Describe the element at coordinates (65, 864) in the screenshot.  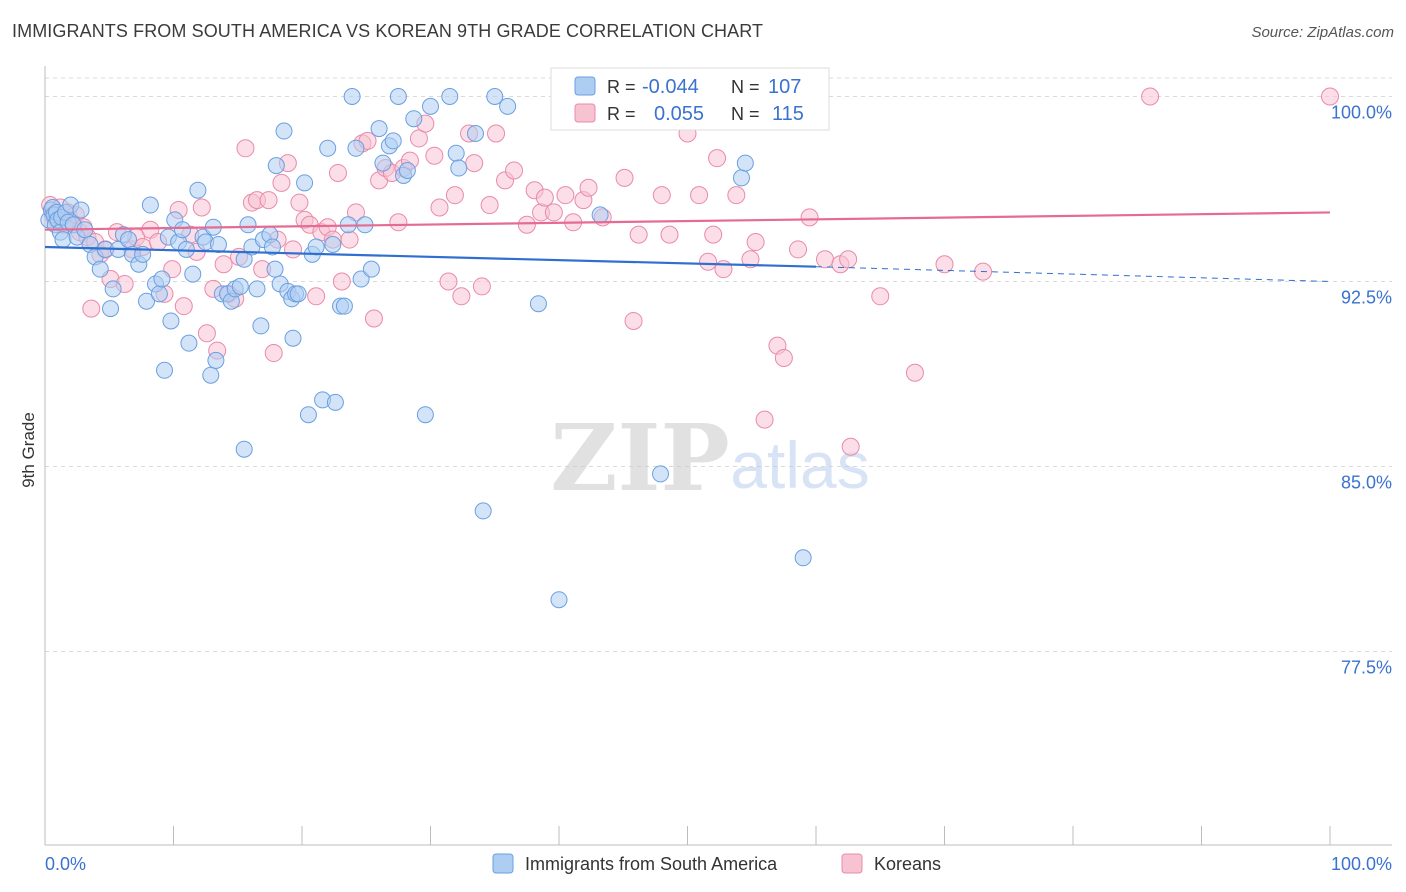
I see `x-tick-label: 0.0%` at that location.